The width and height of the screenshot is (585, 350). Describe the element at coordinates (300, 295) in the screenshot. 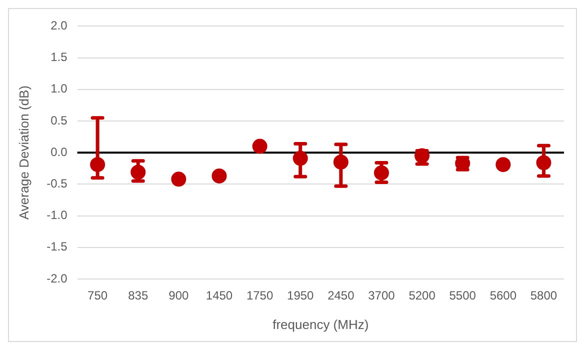

I see `x-tick-label: 1950` at that location.